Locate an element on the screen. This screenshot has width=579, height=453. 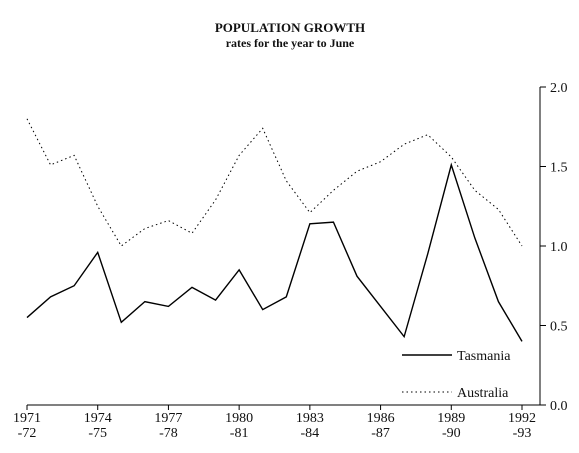
y-tick-label: 2.0 is located at coordinates (559, 88).